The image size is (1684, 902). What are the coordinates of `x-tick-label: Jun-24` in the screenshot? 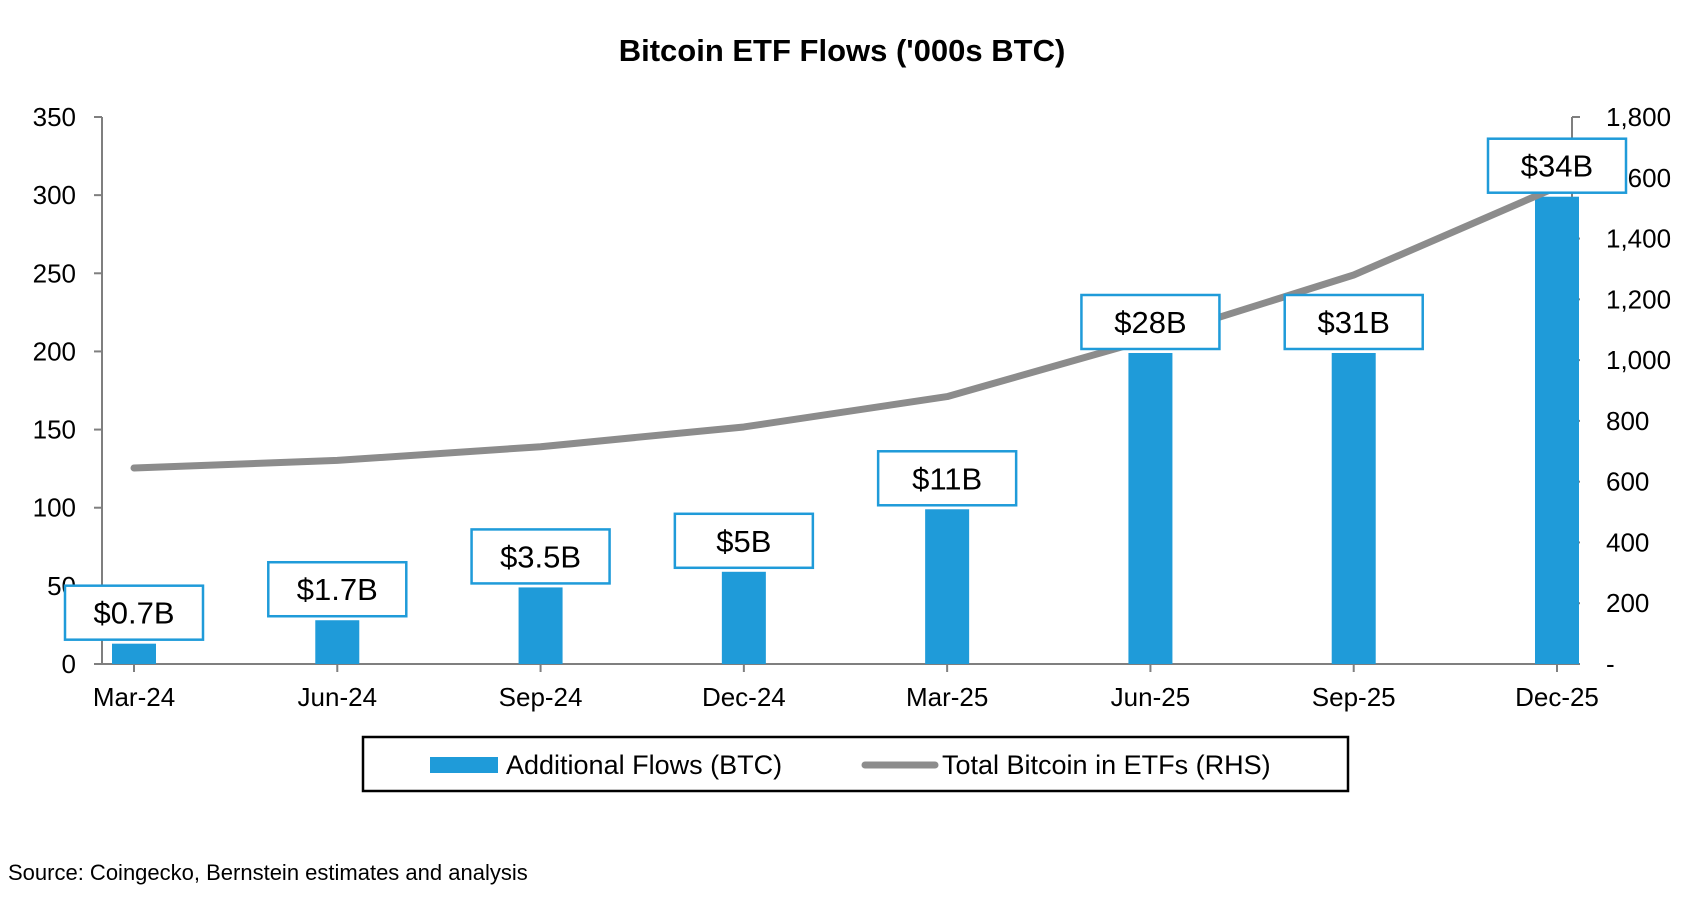 It's located at (338, 697).